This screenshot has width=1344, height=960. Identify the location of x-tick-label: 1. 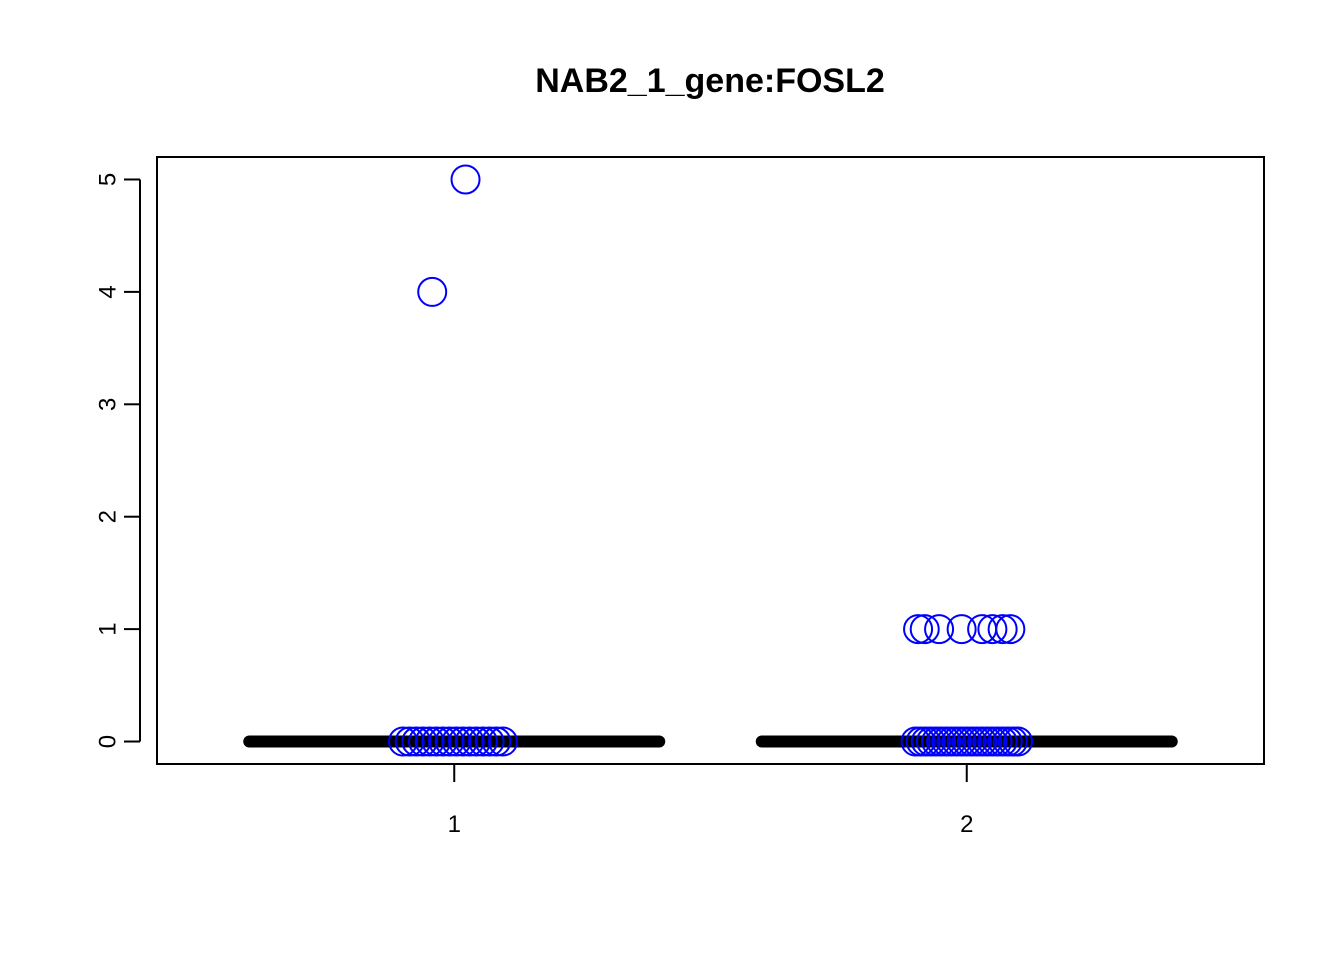
(454, 824).